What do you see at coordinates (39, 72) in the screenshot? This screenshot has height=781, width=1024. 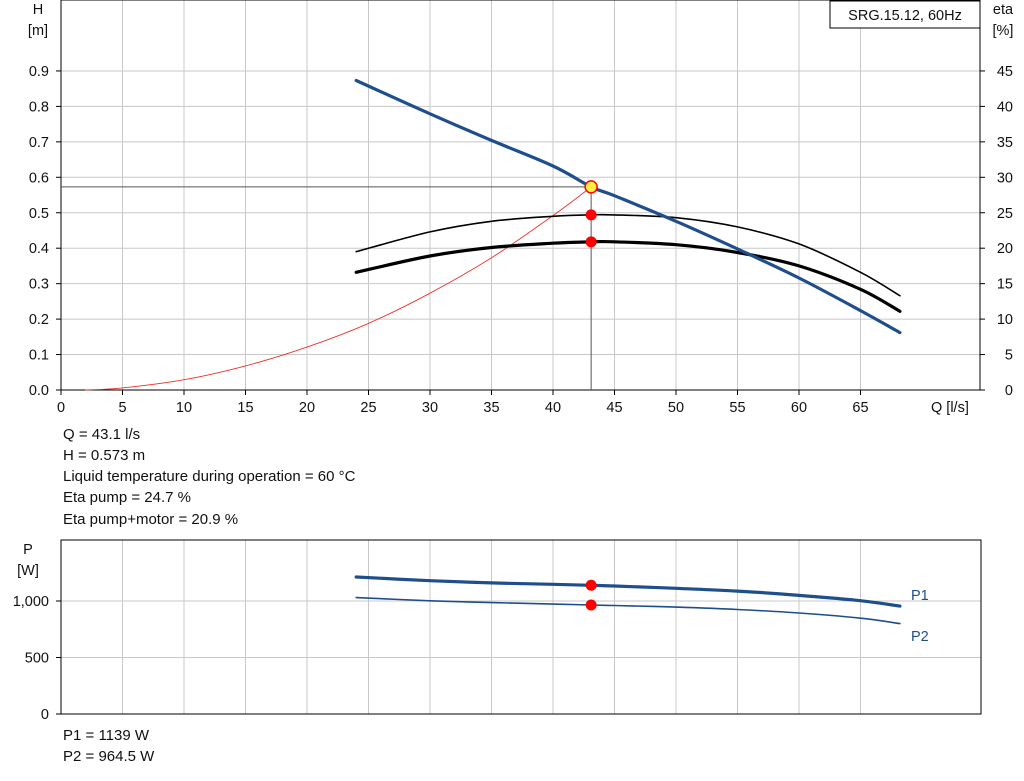 I see `h-tick-label: 0.9` at bounding box center [39, 72].